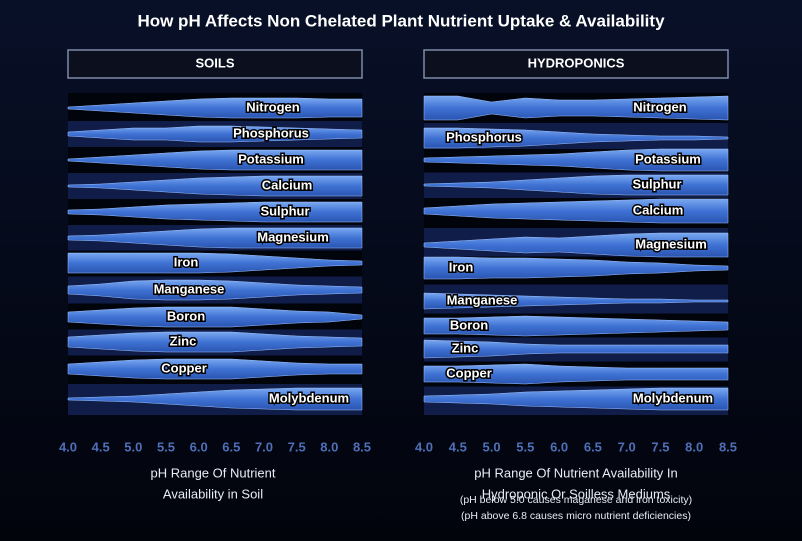  I want to click on caption: Hydroponic Or Soilless Mediums, so click(576, 493).